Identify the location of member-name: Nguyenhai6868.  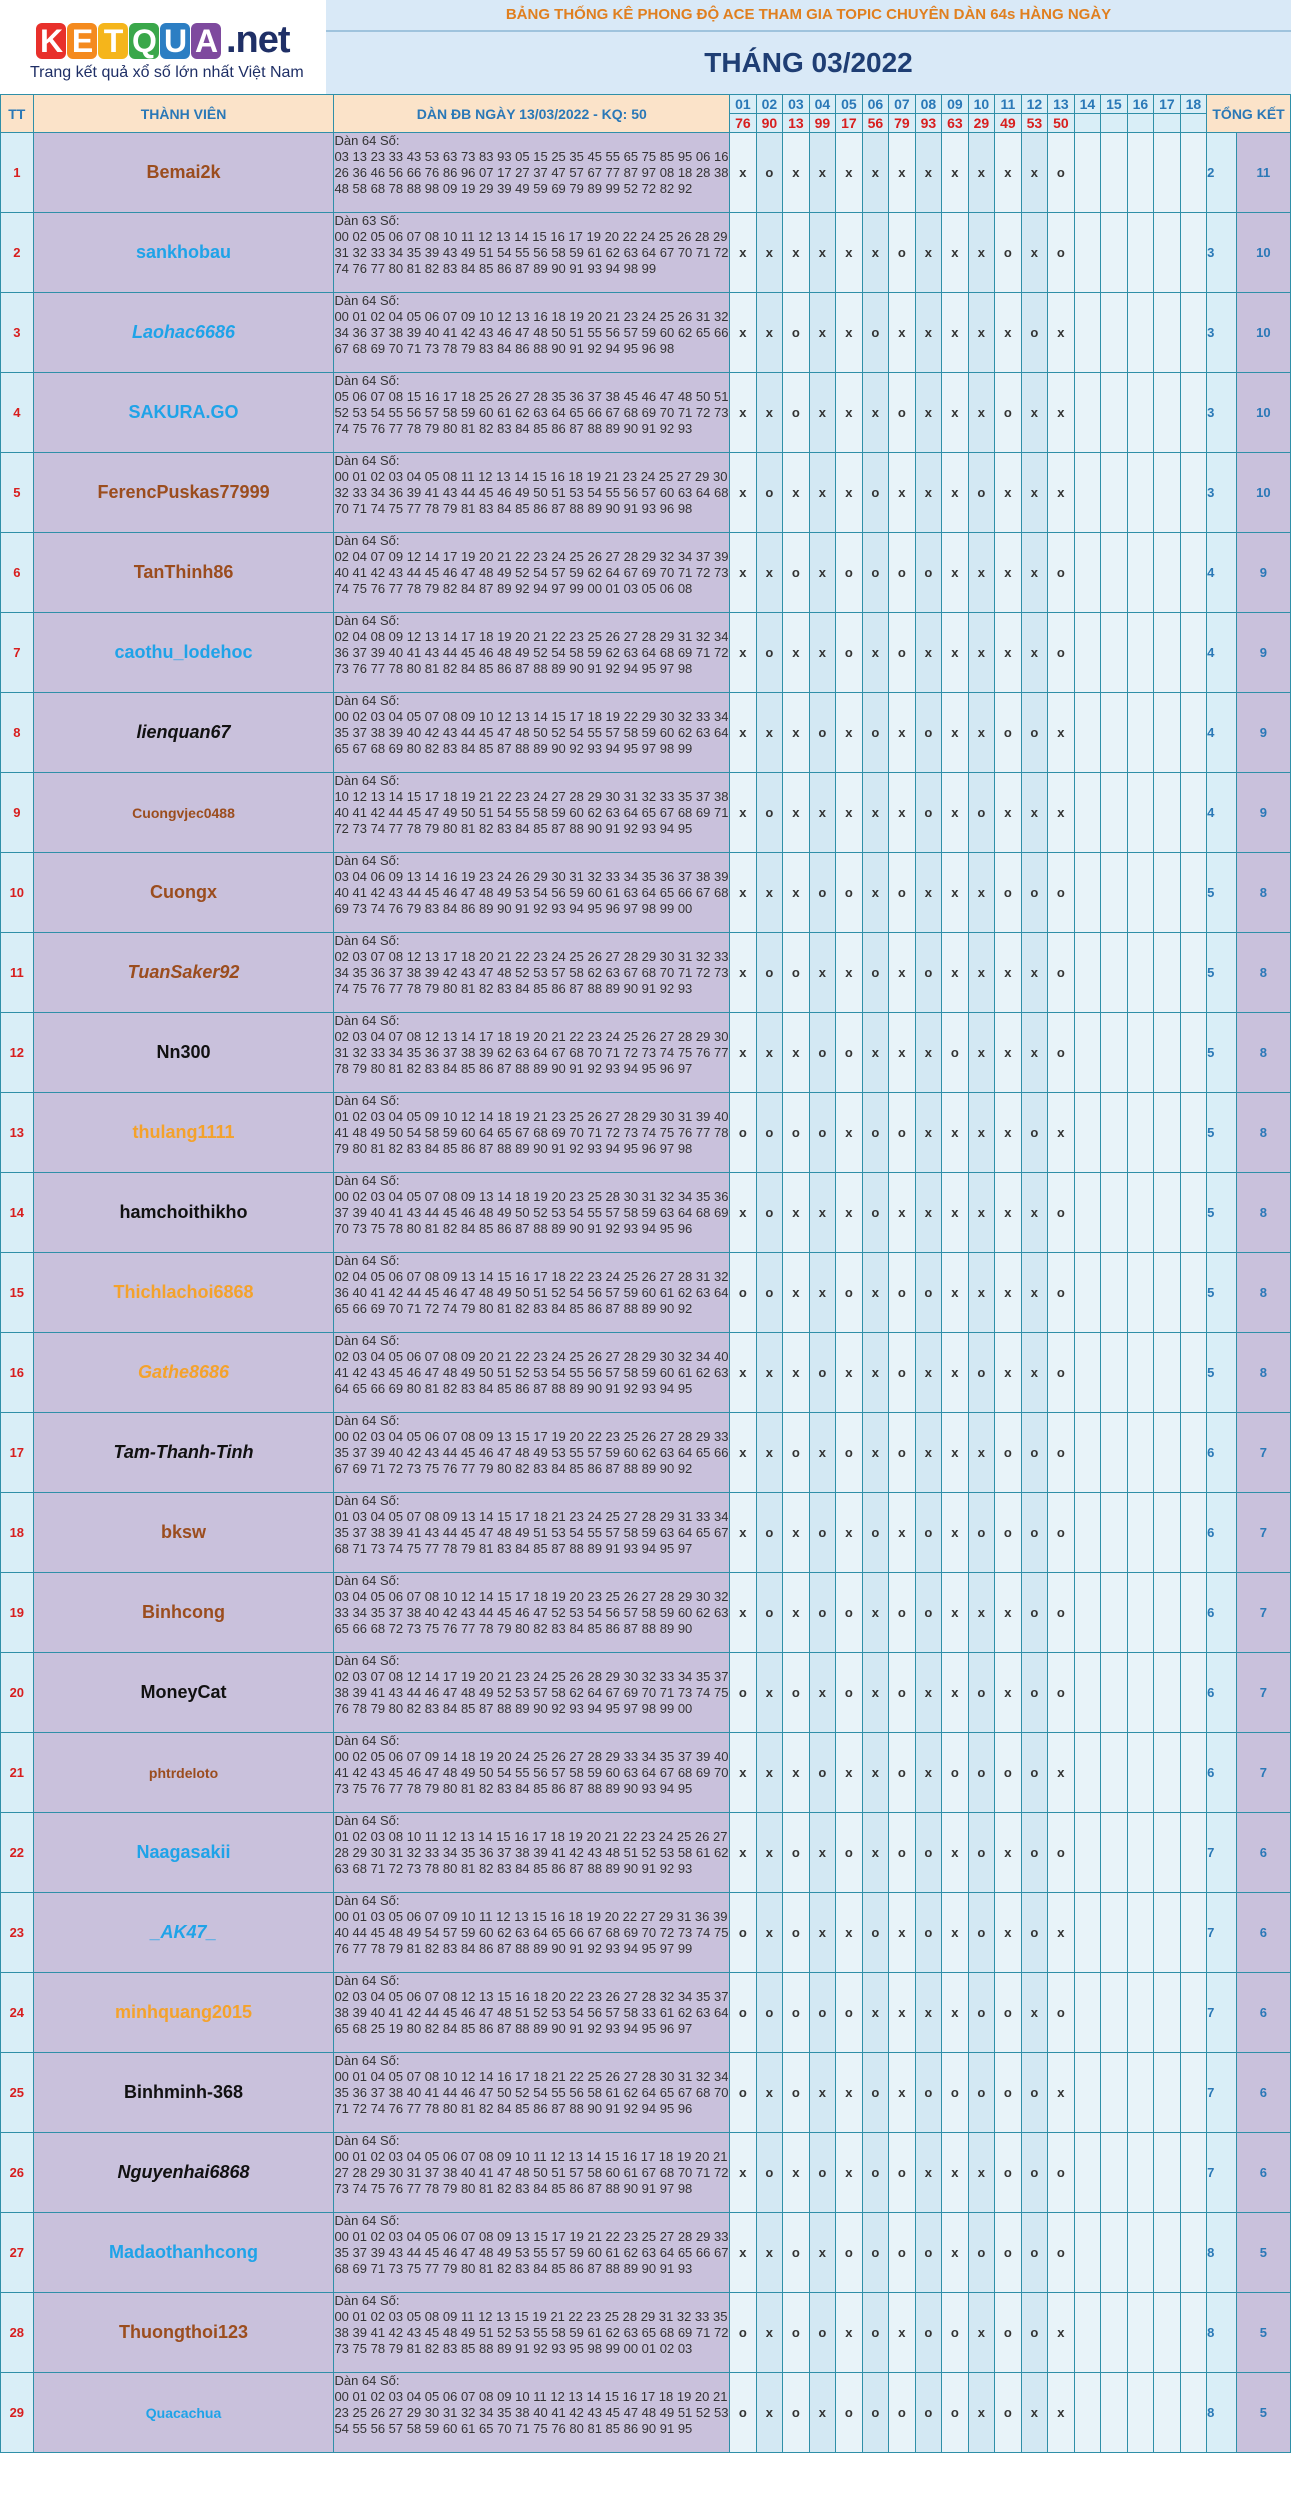
(183, 2172).